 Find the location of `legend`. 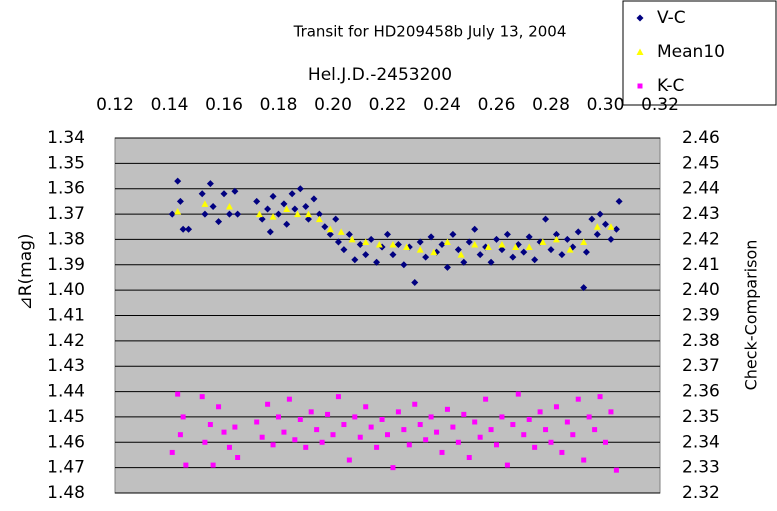

legend is located at coordinates (699, 53).